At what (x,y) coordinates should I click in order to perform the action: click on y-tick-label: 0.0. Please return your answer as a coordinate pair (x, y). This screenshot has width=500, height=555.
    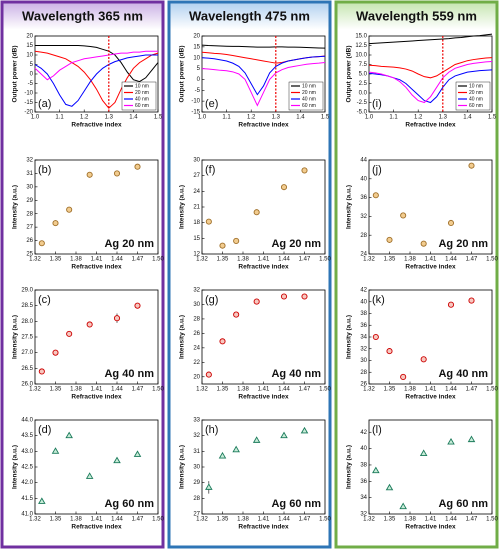
    Looking at the image, I should click on (363, 94).